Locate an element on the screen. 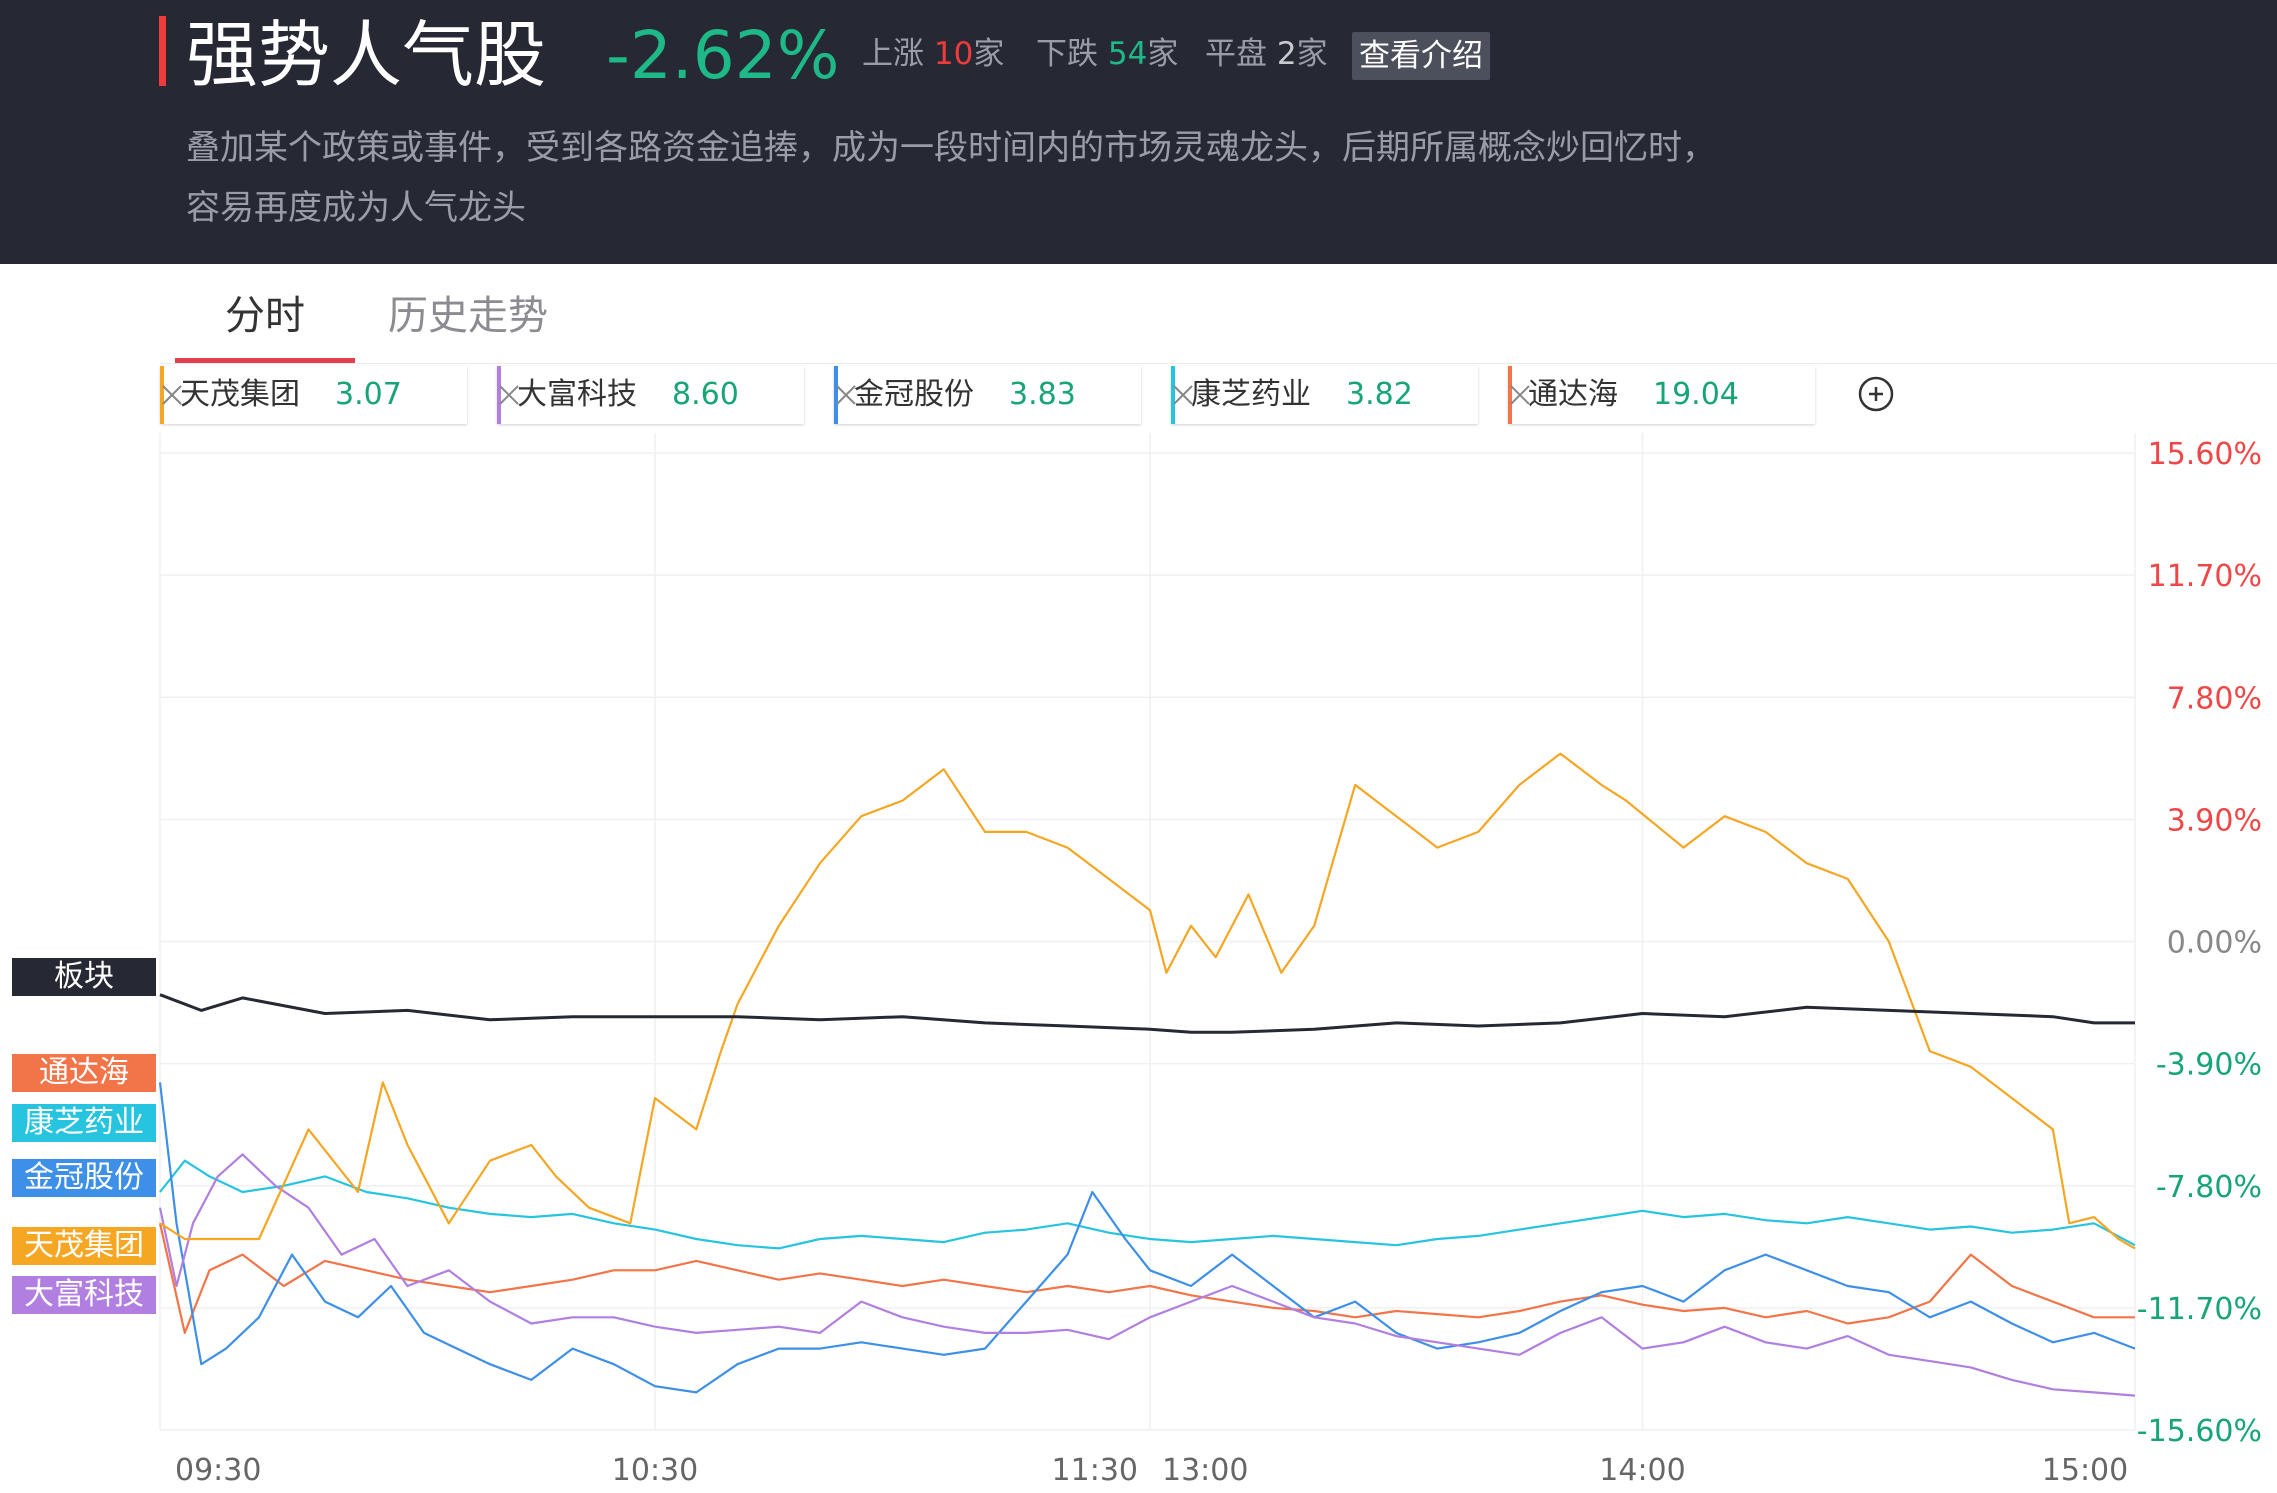 This screenshot has width=2277, height=1493. add-stock-button is located at coordinates (1876, 394).